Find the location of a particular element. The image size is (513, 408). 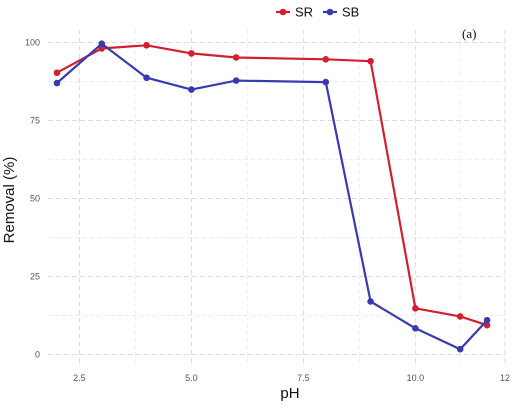

legend-marker-sr is located at coordinates (283, 12).